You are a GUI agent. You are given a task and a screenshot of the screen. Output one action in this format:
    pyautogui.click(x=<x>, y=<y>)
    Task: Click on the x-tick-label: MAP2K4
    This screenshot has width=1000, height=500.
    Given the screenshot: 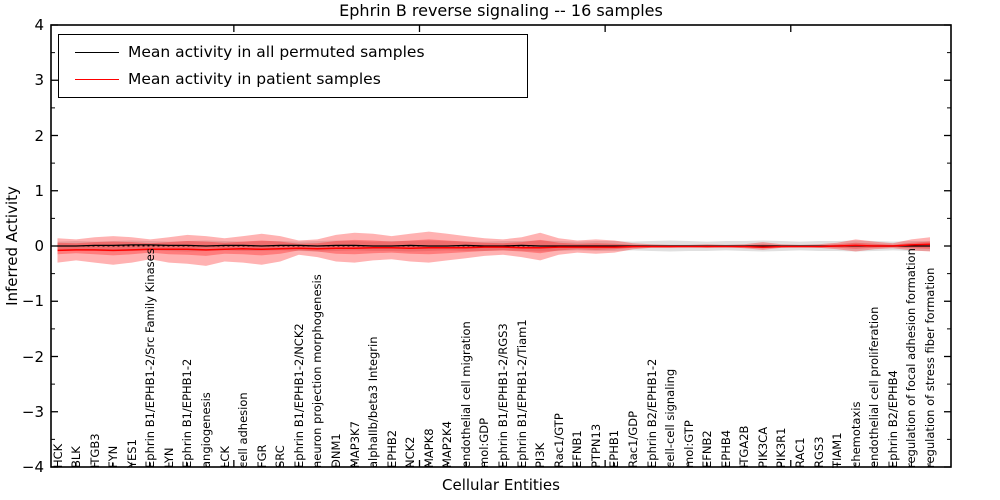 What is the action you would take?
    pyautogui.click(x=447, y=444)
    